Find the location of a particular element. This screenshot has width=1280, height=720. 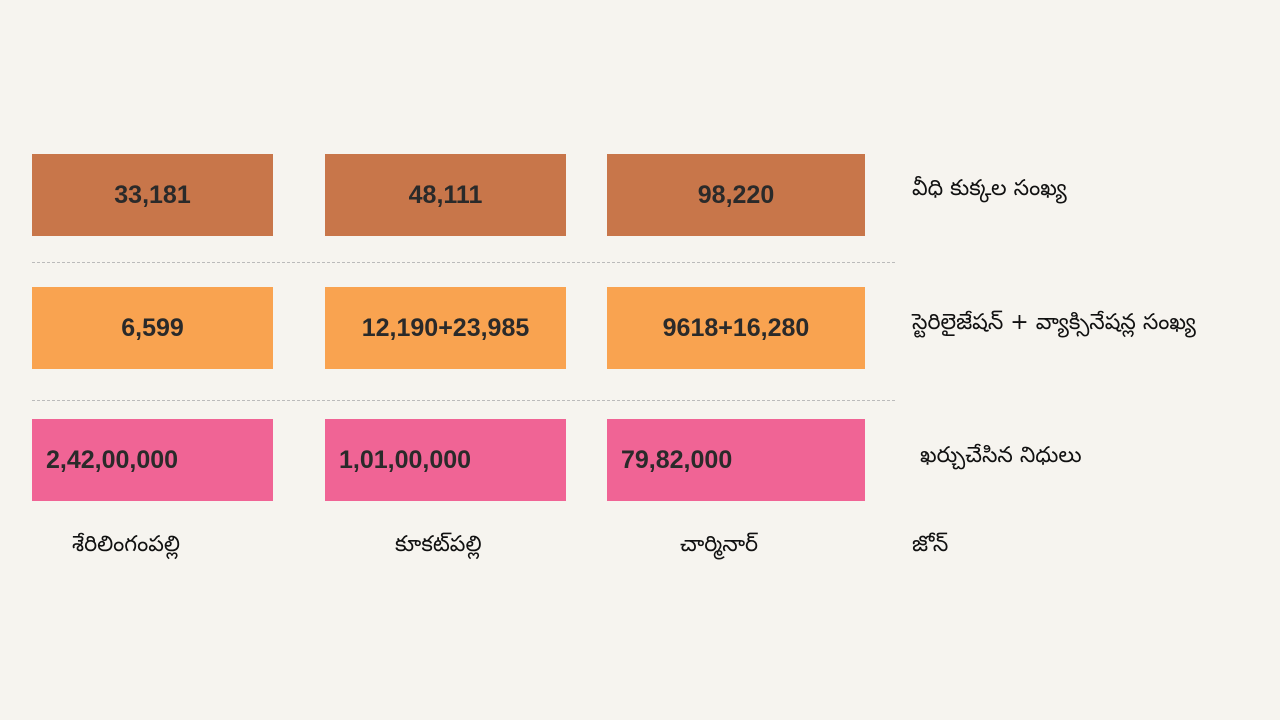

zone-header: జోన్ is located at coordinates (930, 544).